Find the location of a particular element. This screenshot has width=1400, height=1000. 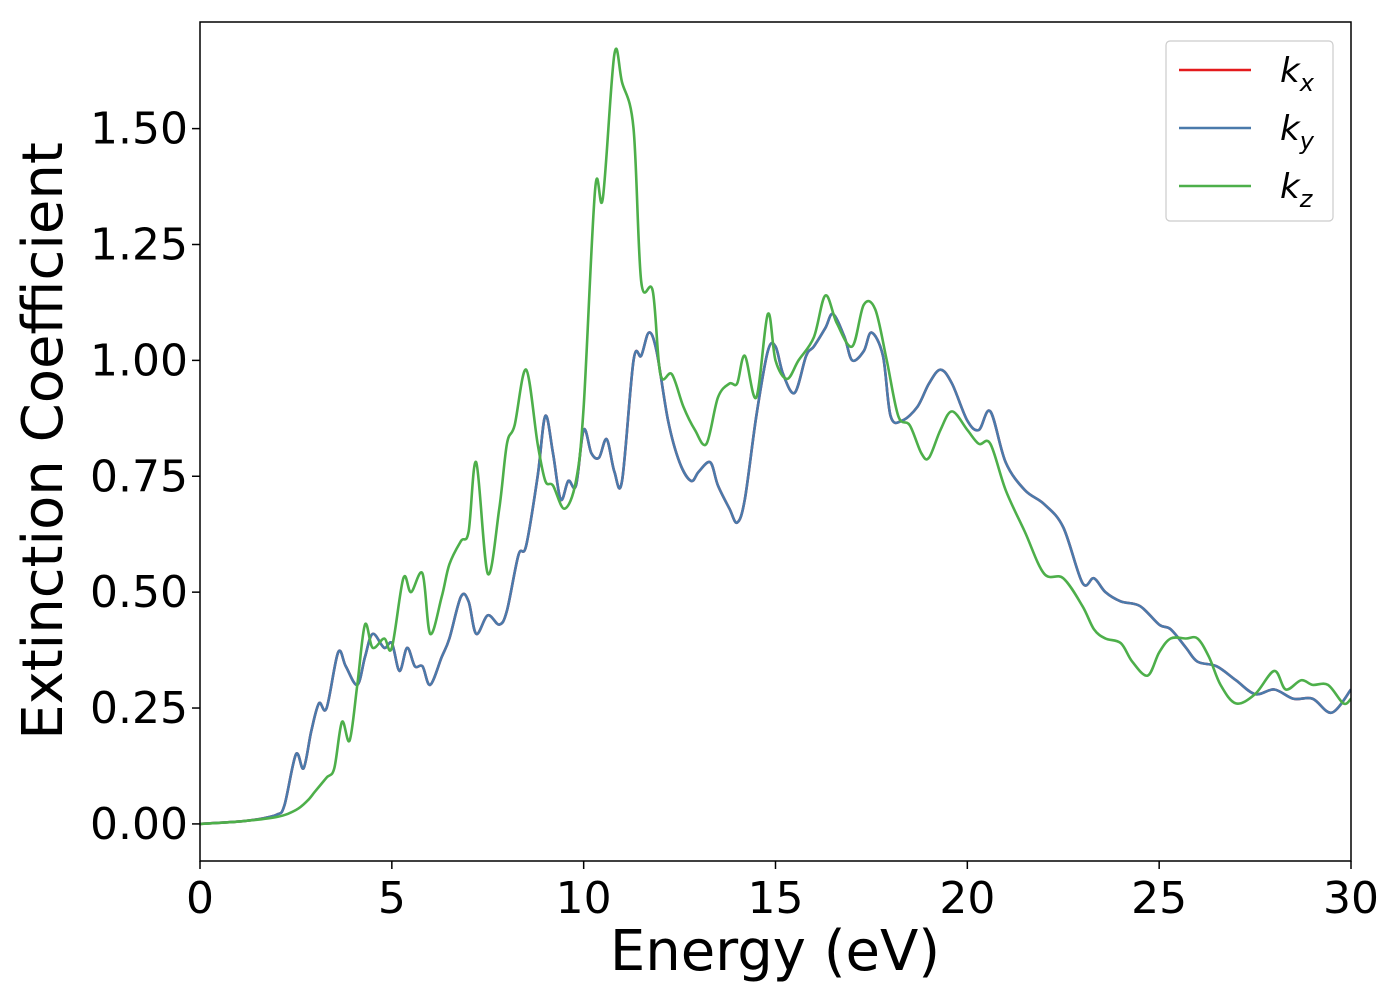

legend-label-k-x: kx is located at coordinates (1297, 74).